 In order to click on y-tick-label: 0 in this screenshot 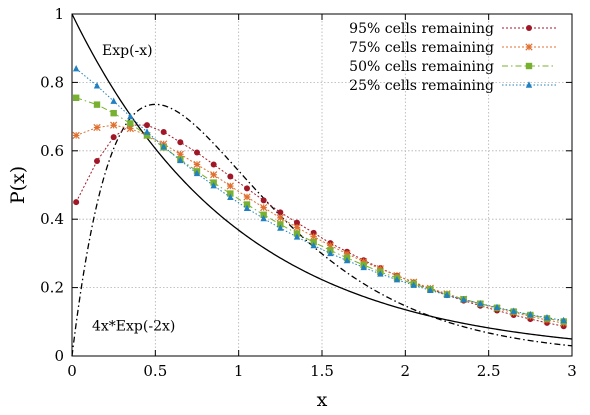, I will do `click(59, 356)`.